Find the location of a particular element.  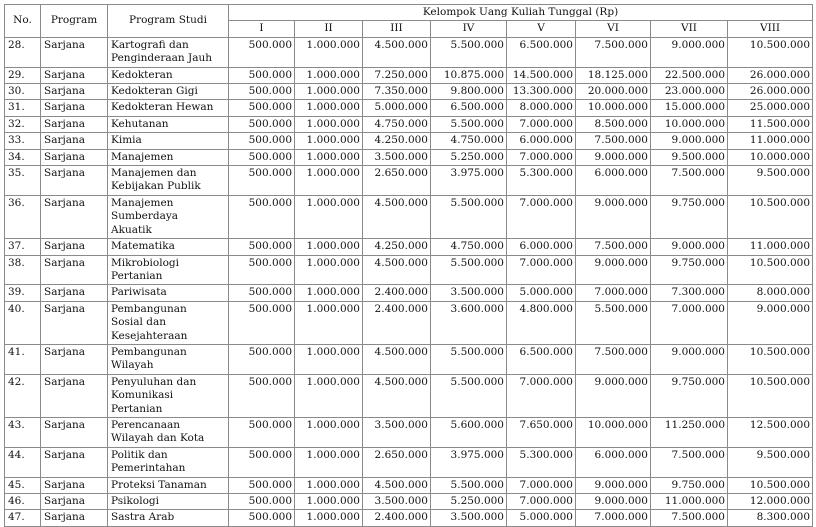

header-group-6: VI is located at coordinates (613, 29).